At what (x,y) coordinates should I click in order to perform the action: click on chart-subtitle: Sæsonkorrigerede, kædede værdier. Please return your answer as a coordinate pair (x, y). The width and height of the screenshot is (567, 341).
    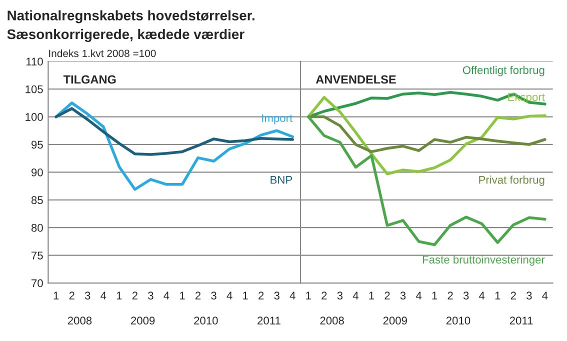
    Looking at the image, I should click on (125, 35).